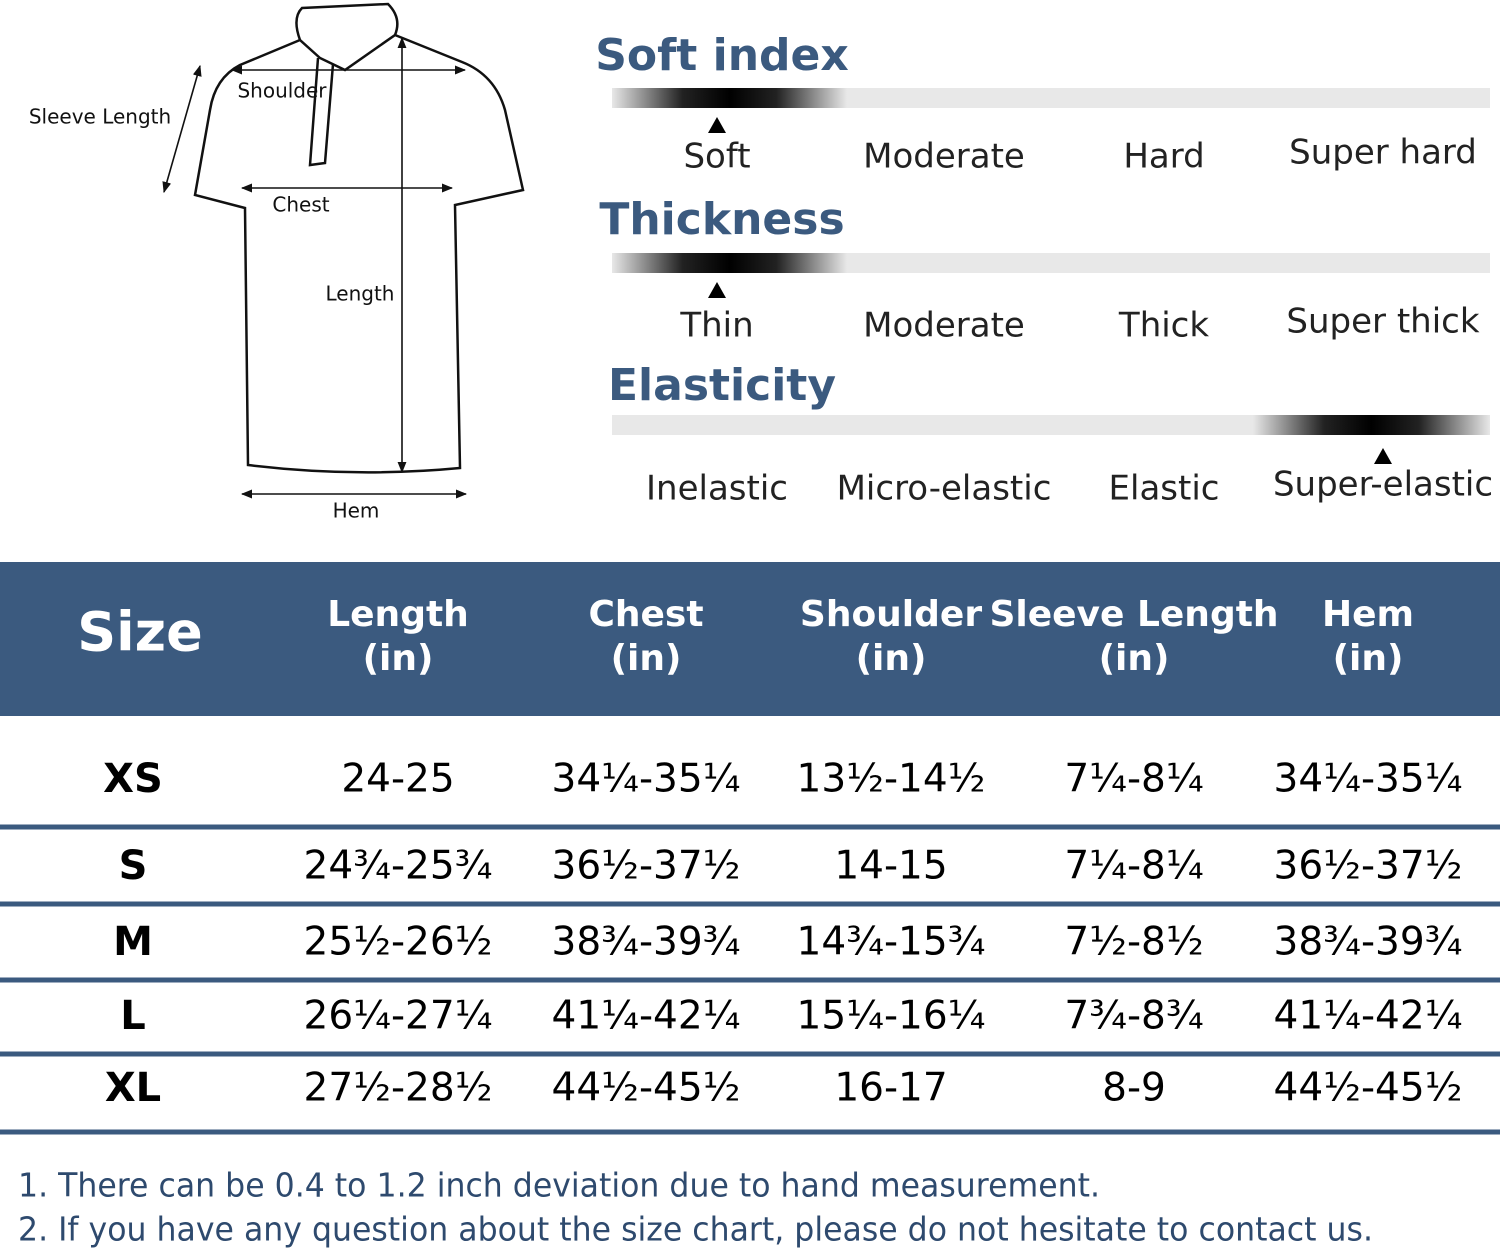 This screenshot has height=1255, width=1500. Describe the element at coordinates (716, 157) in the screenshot. I see `scale-option: Soft` at that location.